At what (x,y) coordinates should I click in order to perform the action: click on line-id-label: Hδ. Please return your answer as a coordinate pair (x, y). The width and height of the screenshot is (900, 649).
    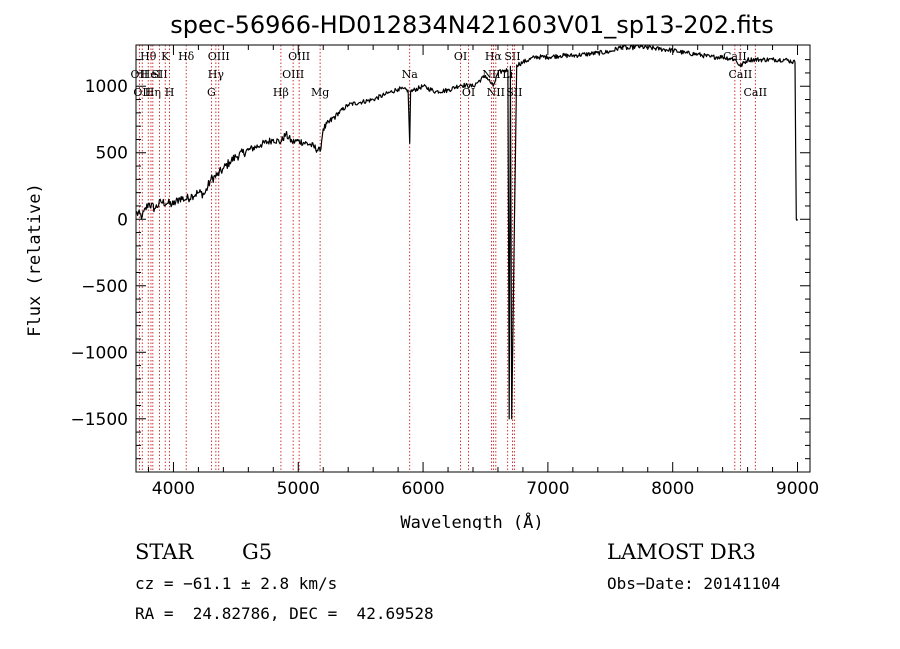
    Looking at the image, I should click on (186, 56).